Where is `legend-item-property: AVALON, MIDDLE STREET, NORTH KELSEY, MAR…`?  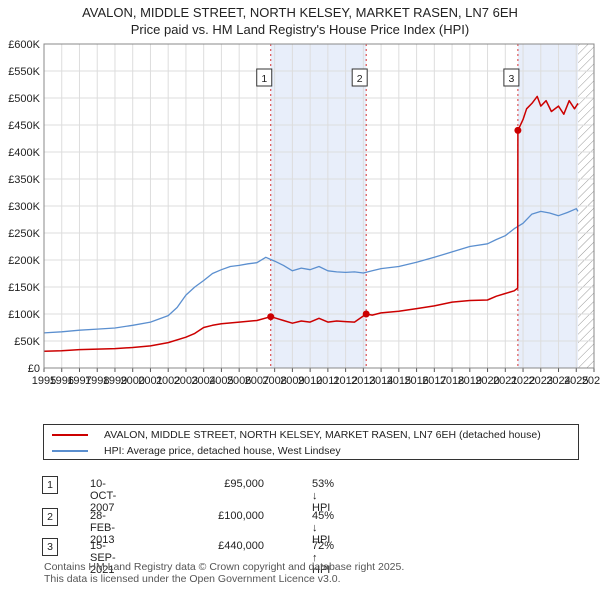 legend-item-property: AVALON, MIDDLE STREET, NORTH KELSEY, MAR… is located at coordinates (296, 435).